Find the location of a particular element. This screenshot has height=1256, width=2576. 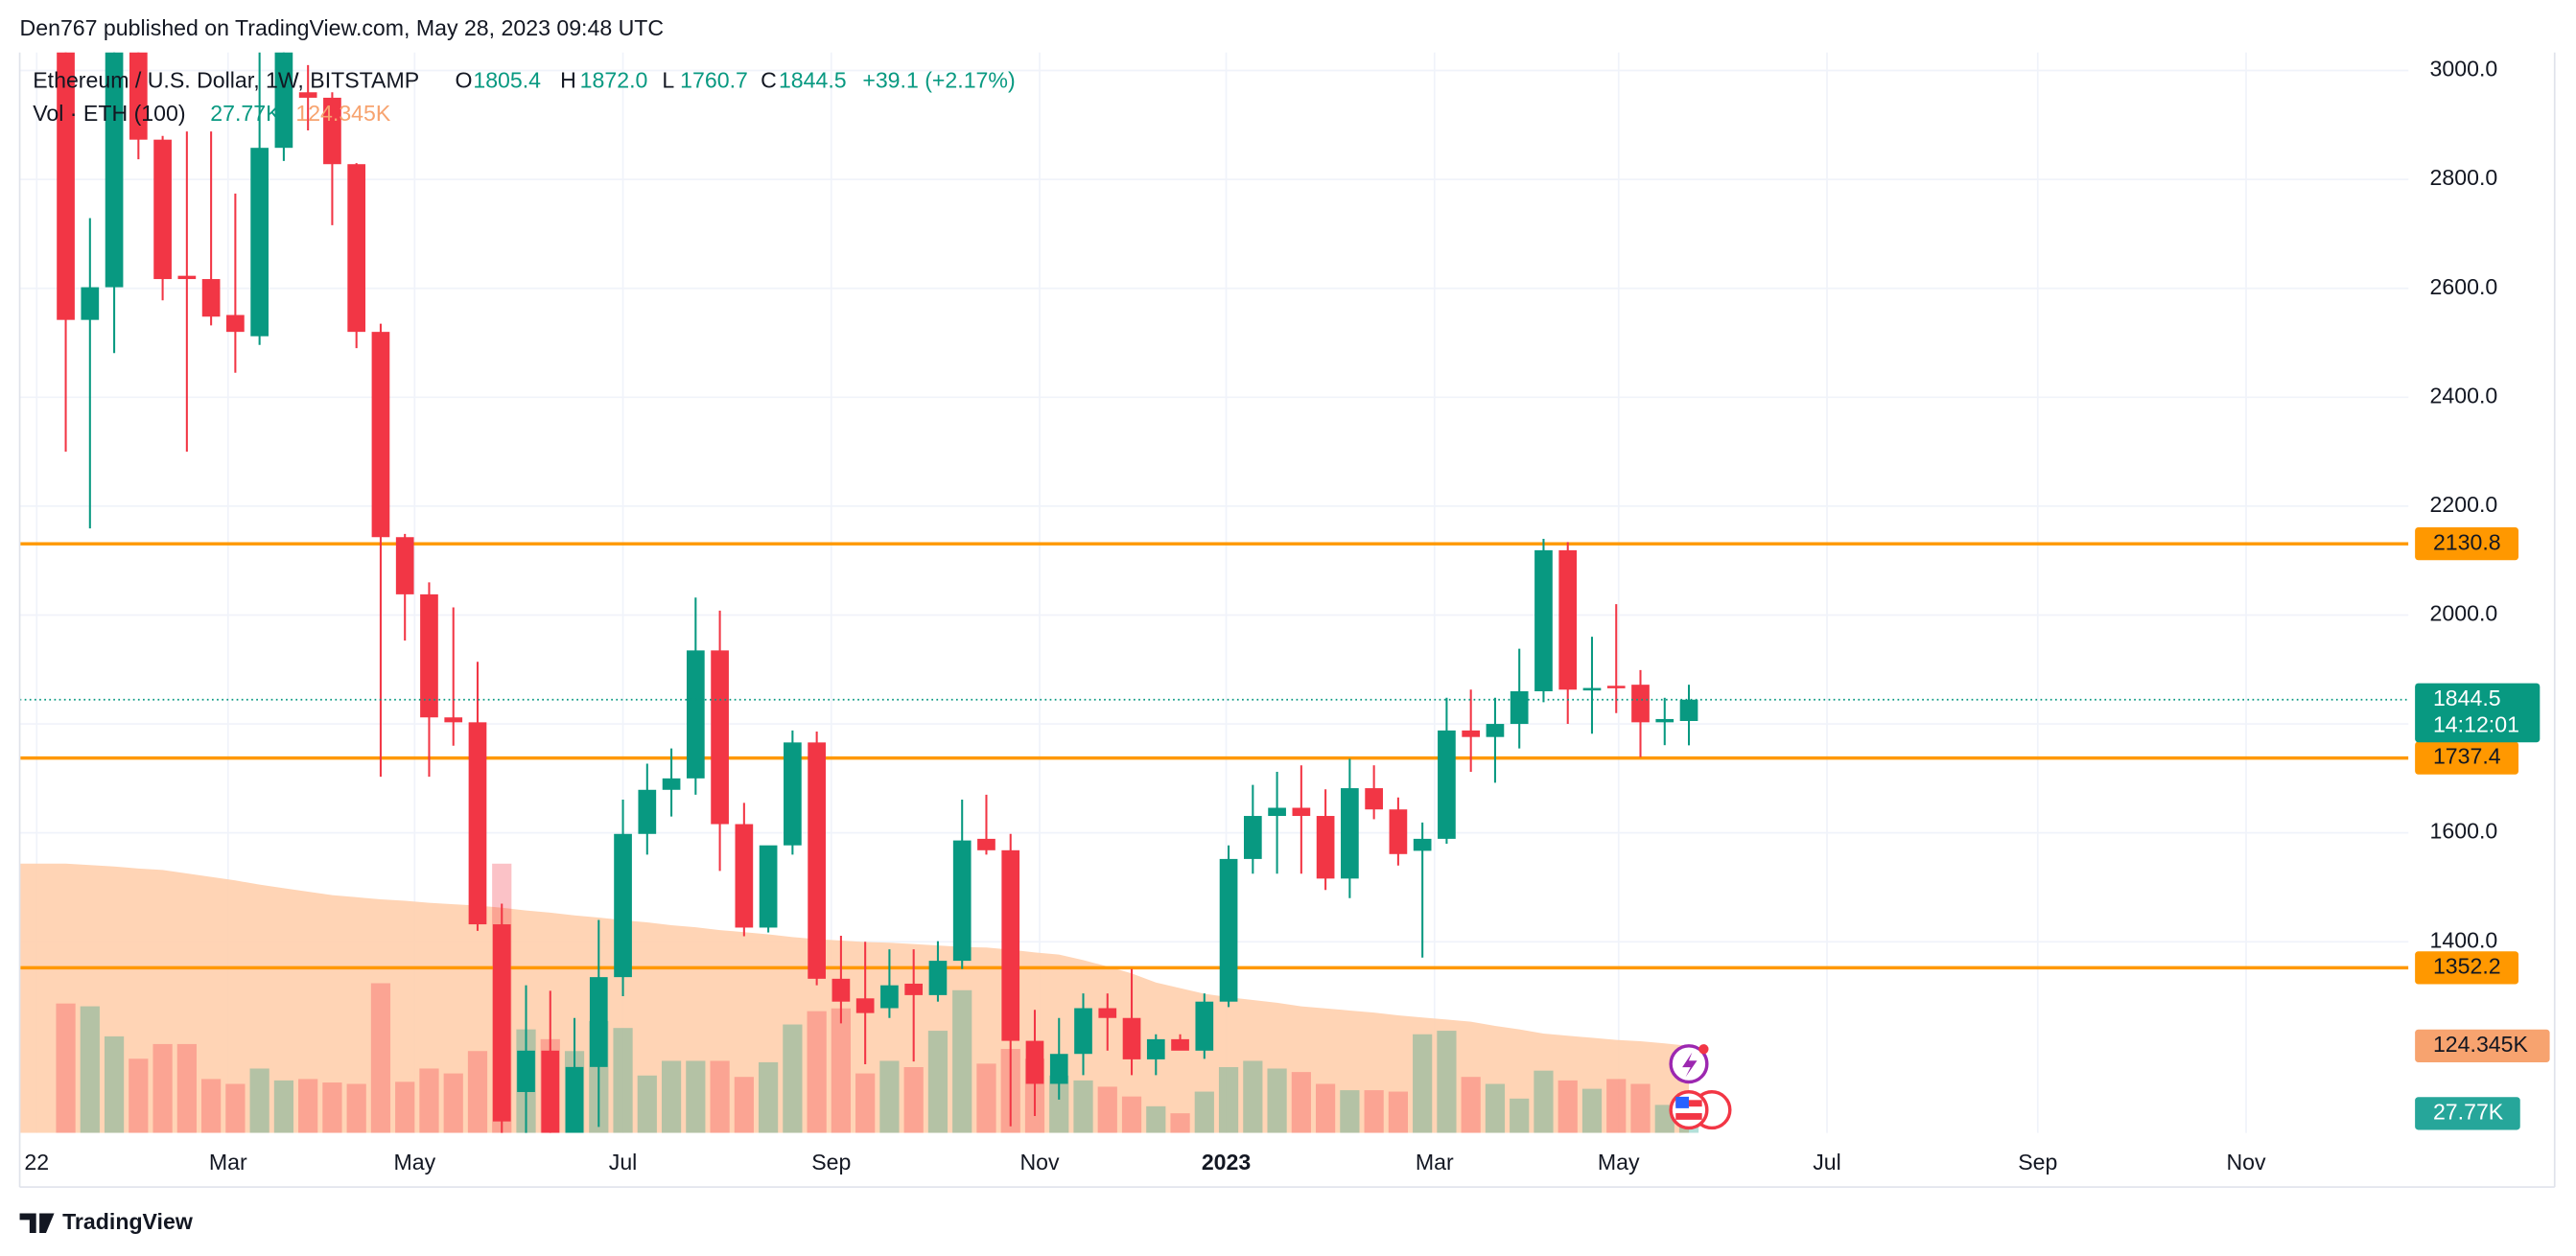

legend-volume: Vol · ETH (100) is located at coordinates (109, 113).